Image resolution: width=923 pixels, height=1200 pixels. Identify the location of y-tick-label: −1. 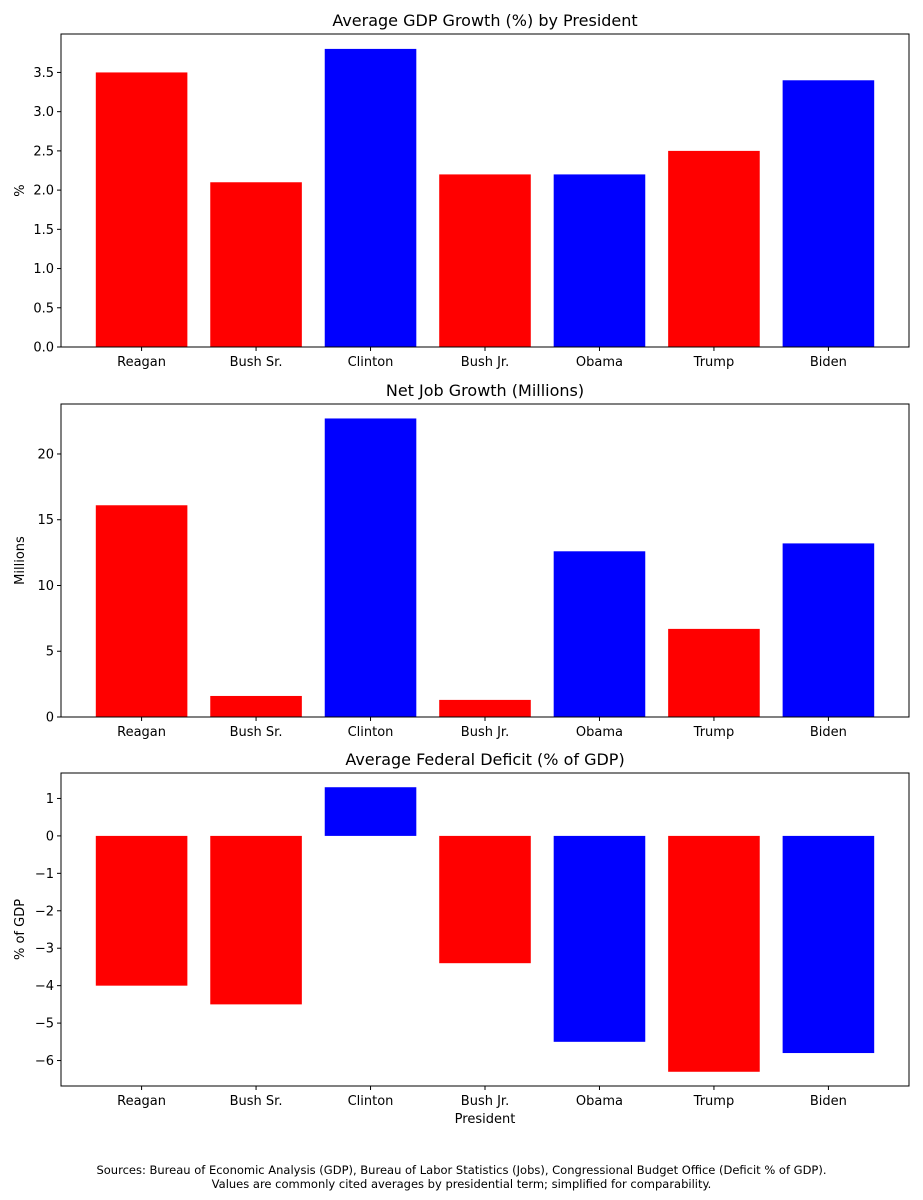
(44, 874).